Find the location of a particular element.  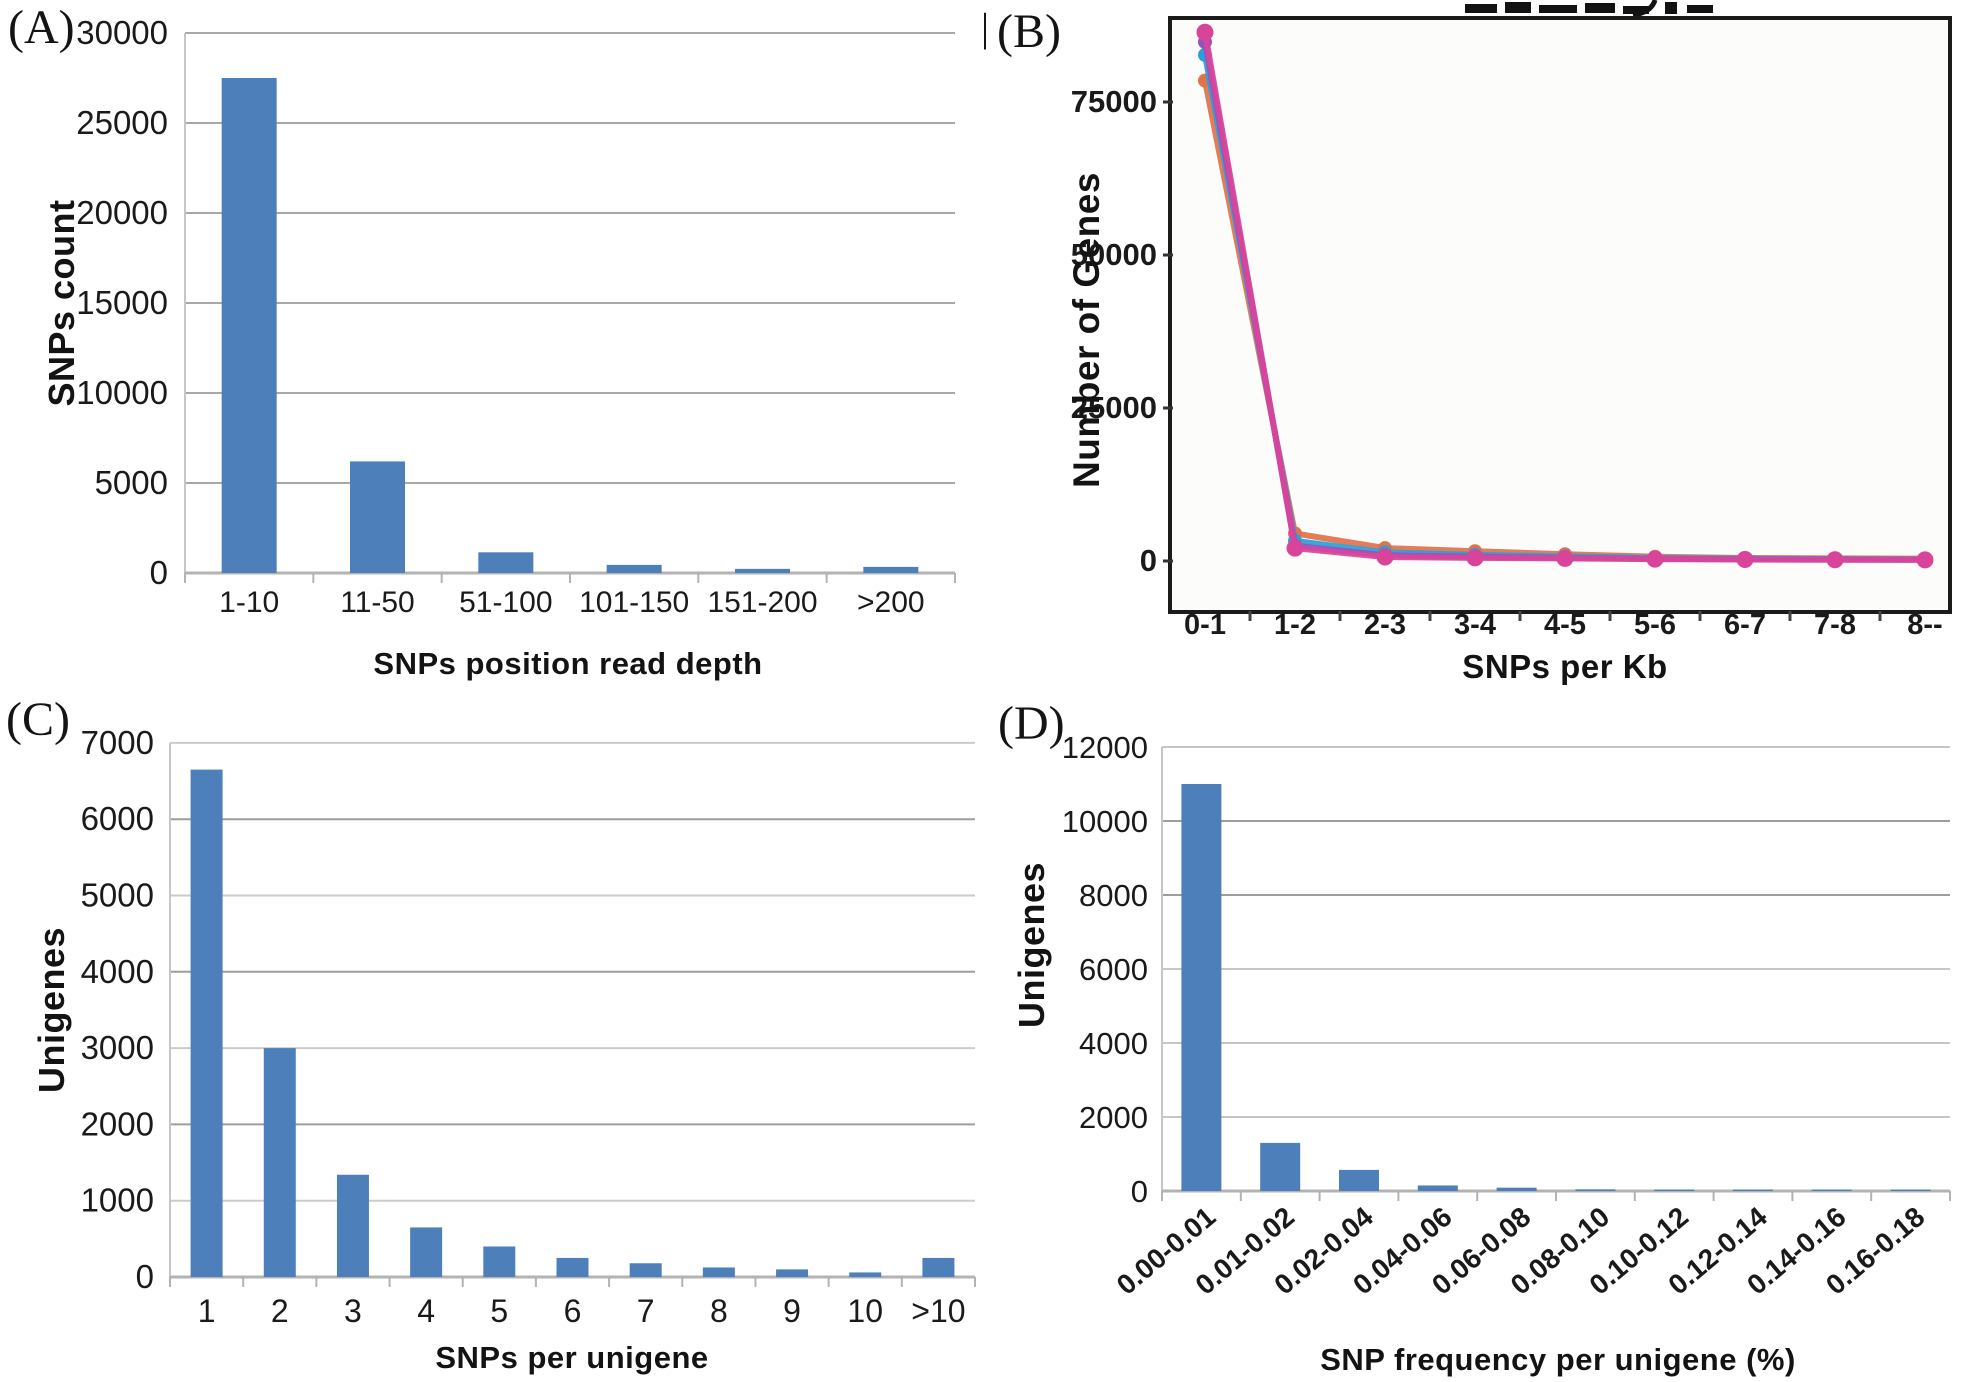

panel-a-y-axis-title: SNPs count is located at coordinates (61, 303).